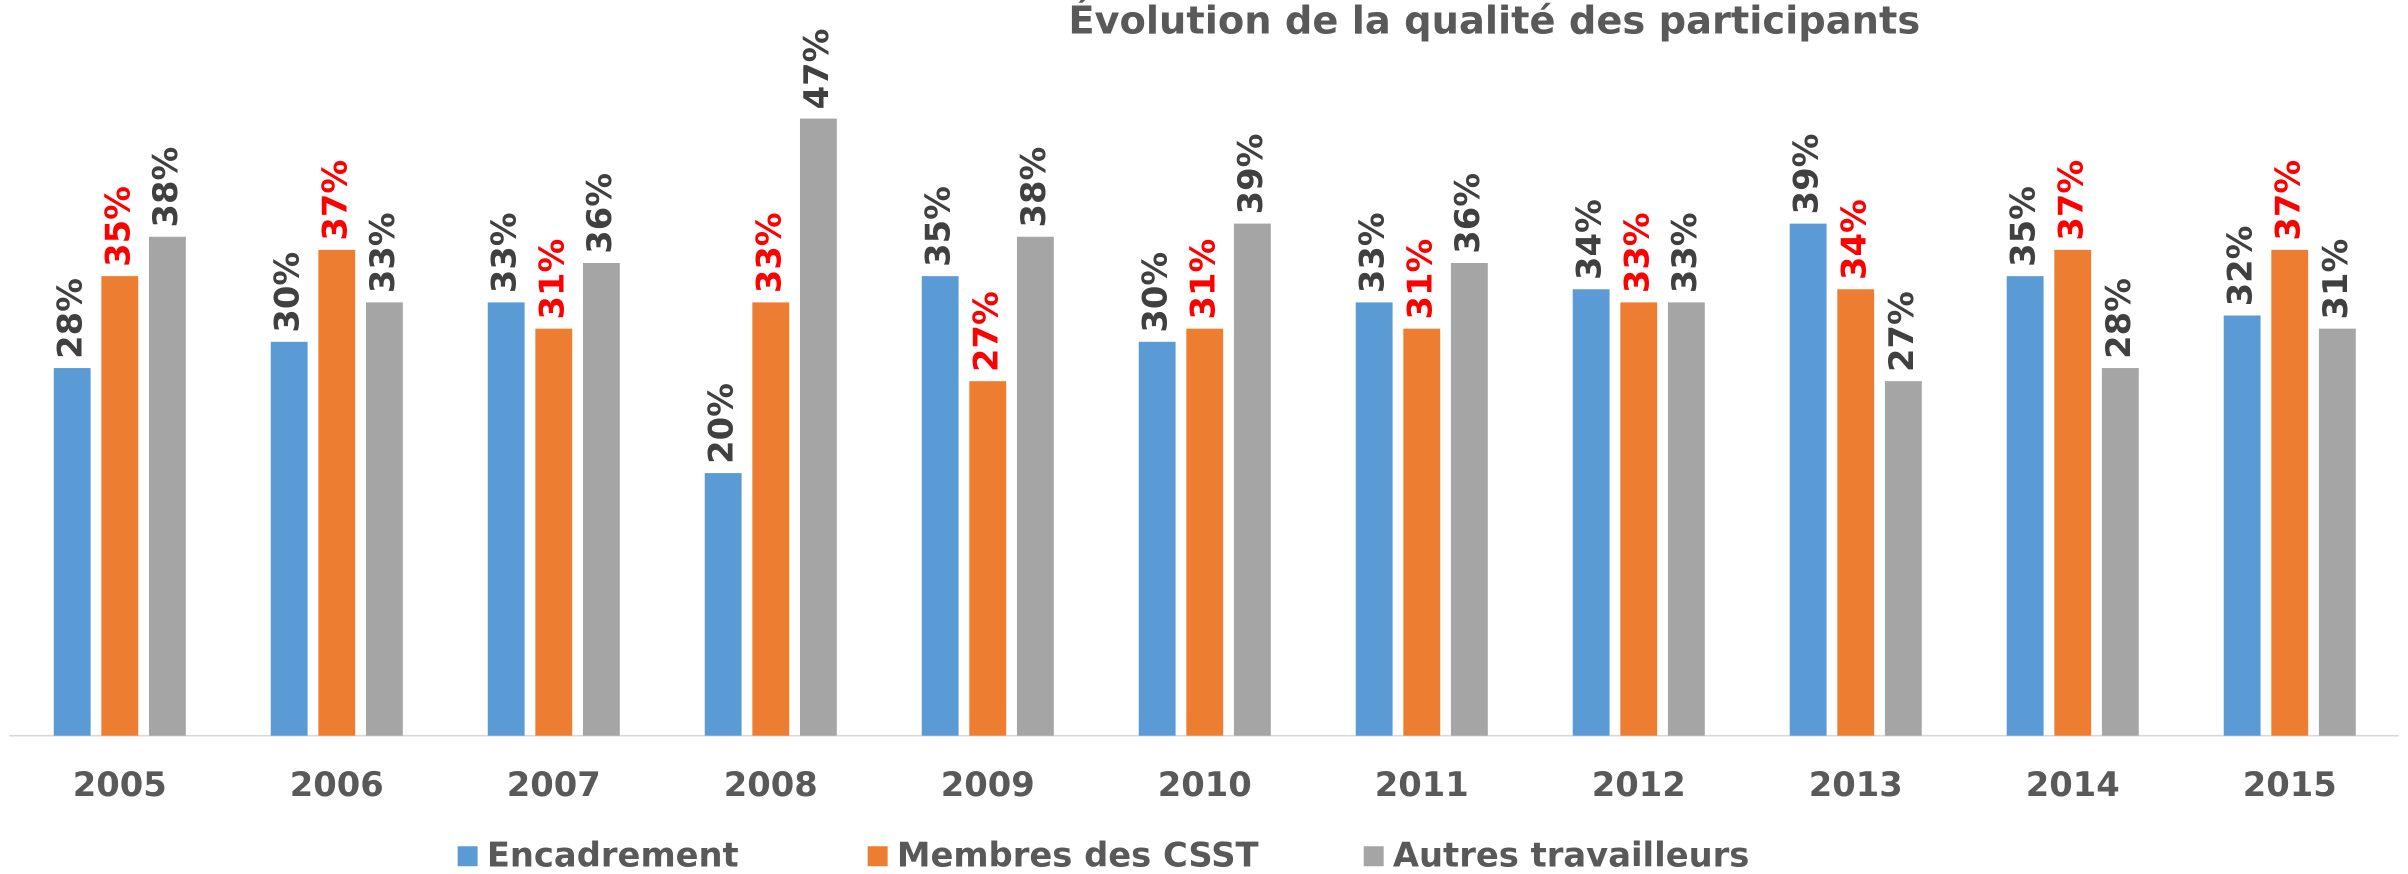 The width and height of the screenshot is (2408, 874). I want to click on x-tick-label: 2011, so click(1422, 784).